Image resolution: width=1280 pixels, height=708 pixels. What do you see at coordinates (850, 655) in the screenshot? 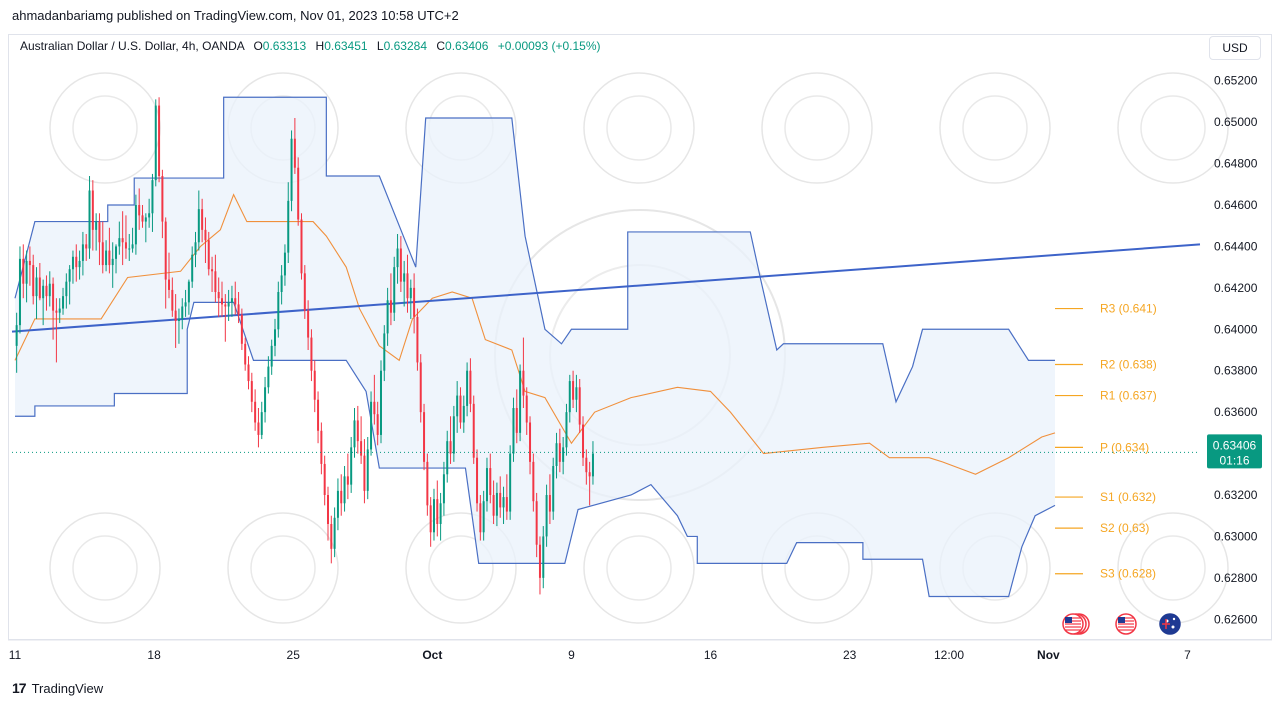
I see `time-tick-label: 23` at bounding box center [850, 655].